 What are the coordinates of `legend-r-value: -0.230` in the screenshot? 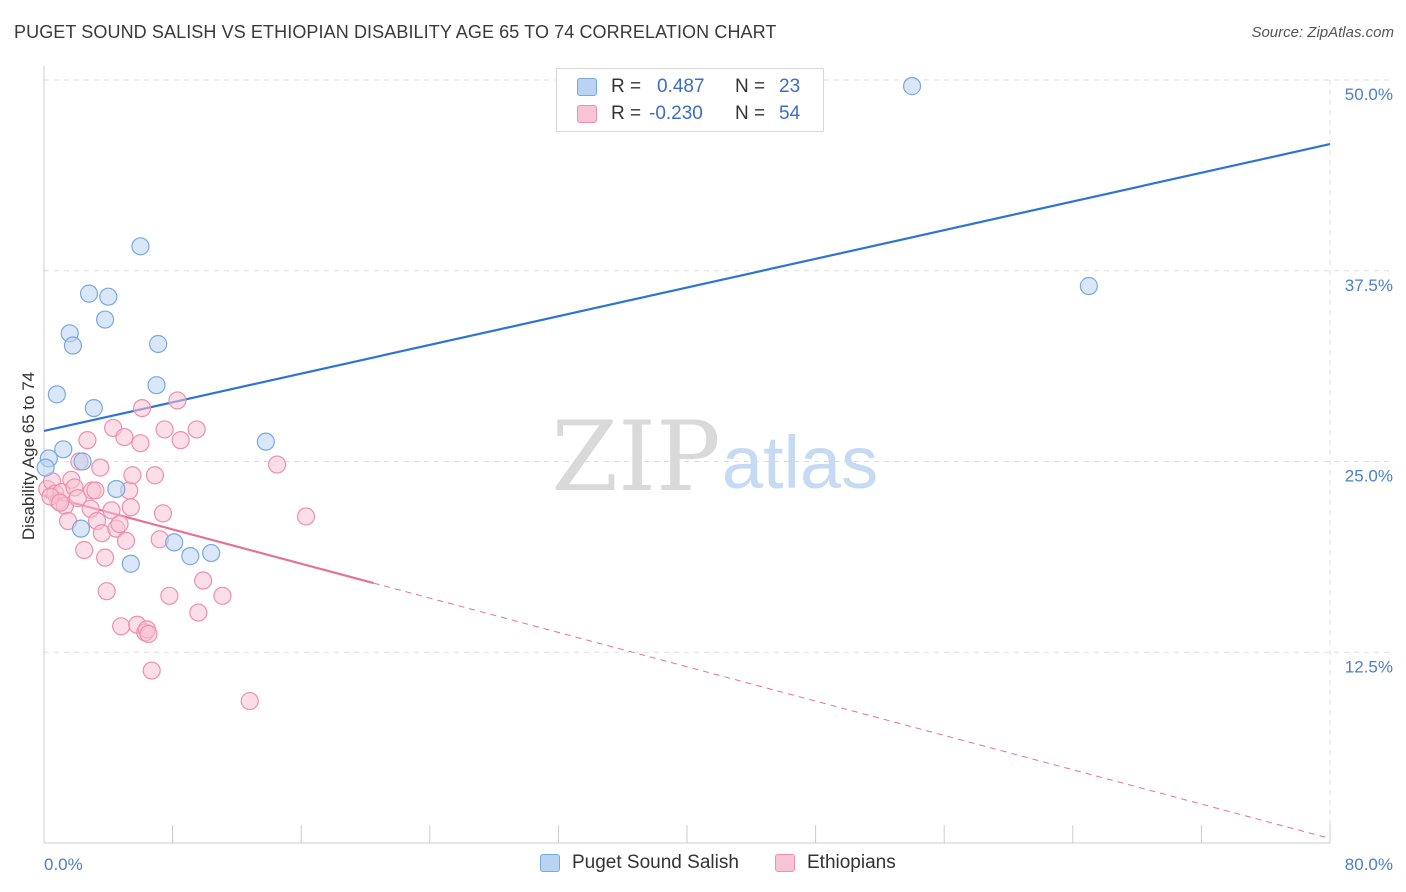 It's located at (676, 113).